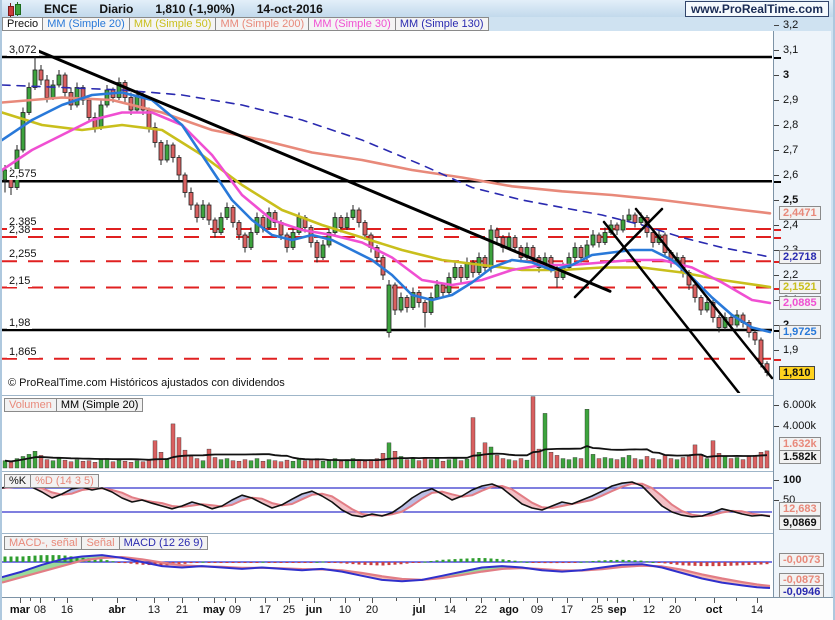  I want to click on macd-signal-label: Señal, so click(101, 543).